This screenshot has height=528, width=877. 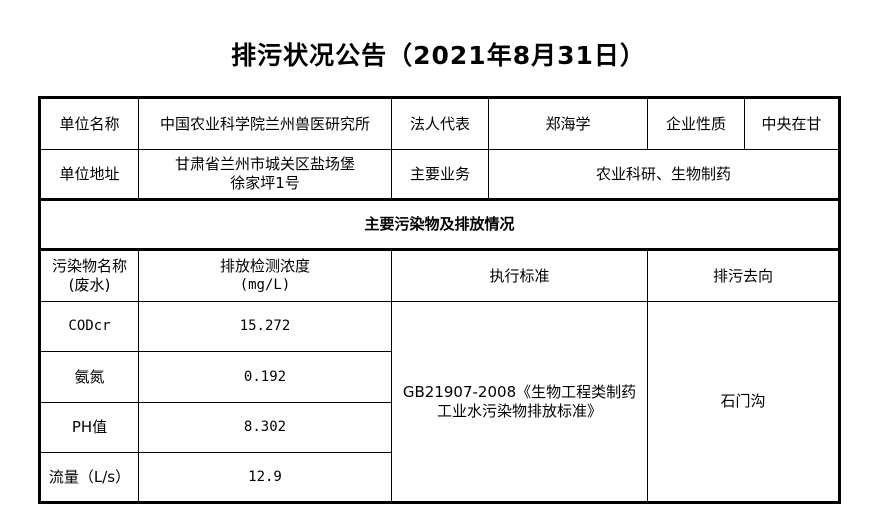 I want to click on legal-rep: 郑海学, so click(x=568, y=123).